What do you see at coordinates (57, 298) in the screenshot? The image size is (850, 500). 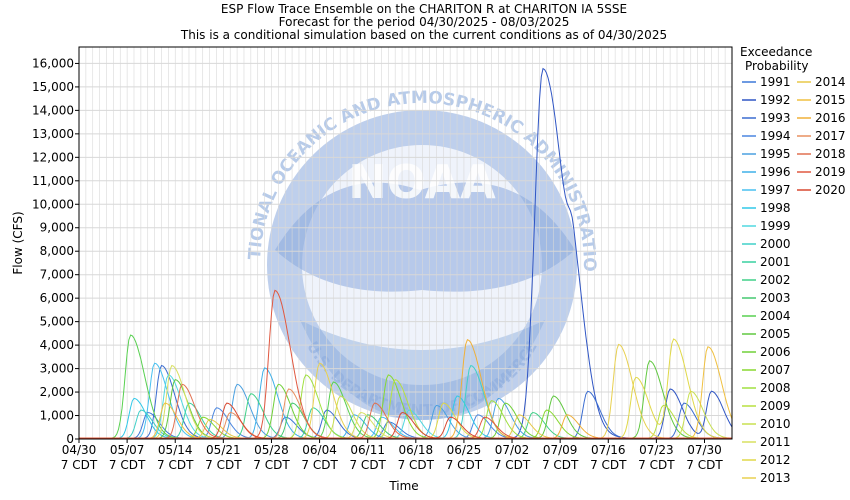 I see `y-tick-label: 6,000` at bounding box center [57, 298].